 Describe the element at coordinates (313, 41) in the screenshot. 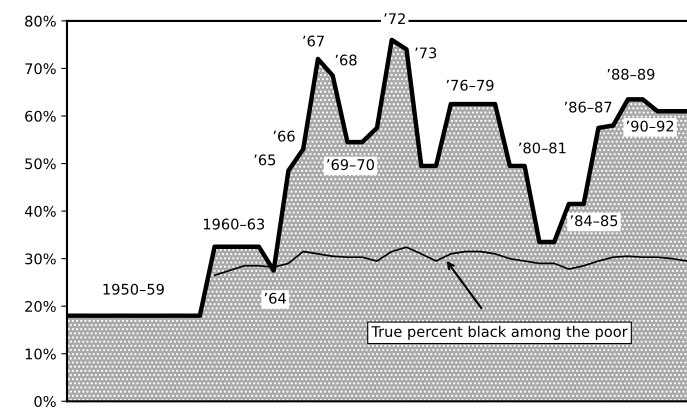

I see `annotation: ’67` at that location.